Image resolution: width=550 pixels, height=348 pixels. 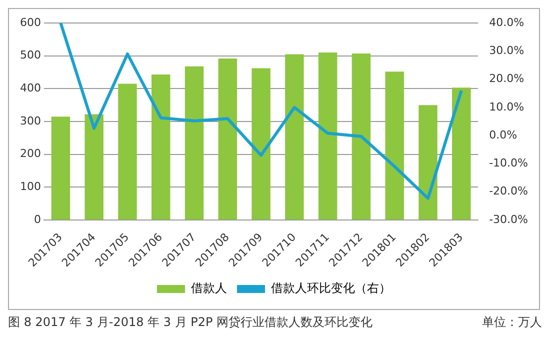 What do you see at coordinates (512, 322) in the screenshot?
I see `text: 单位：万人` at bounding box center [512, 322].